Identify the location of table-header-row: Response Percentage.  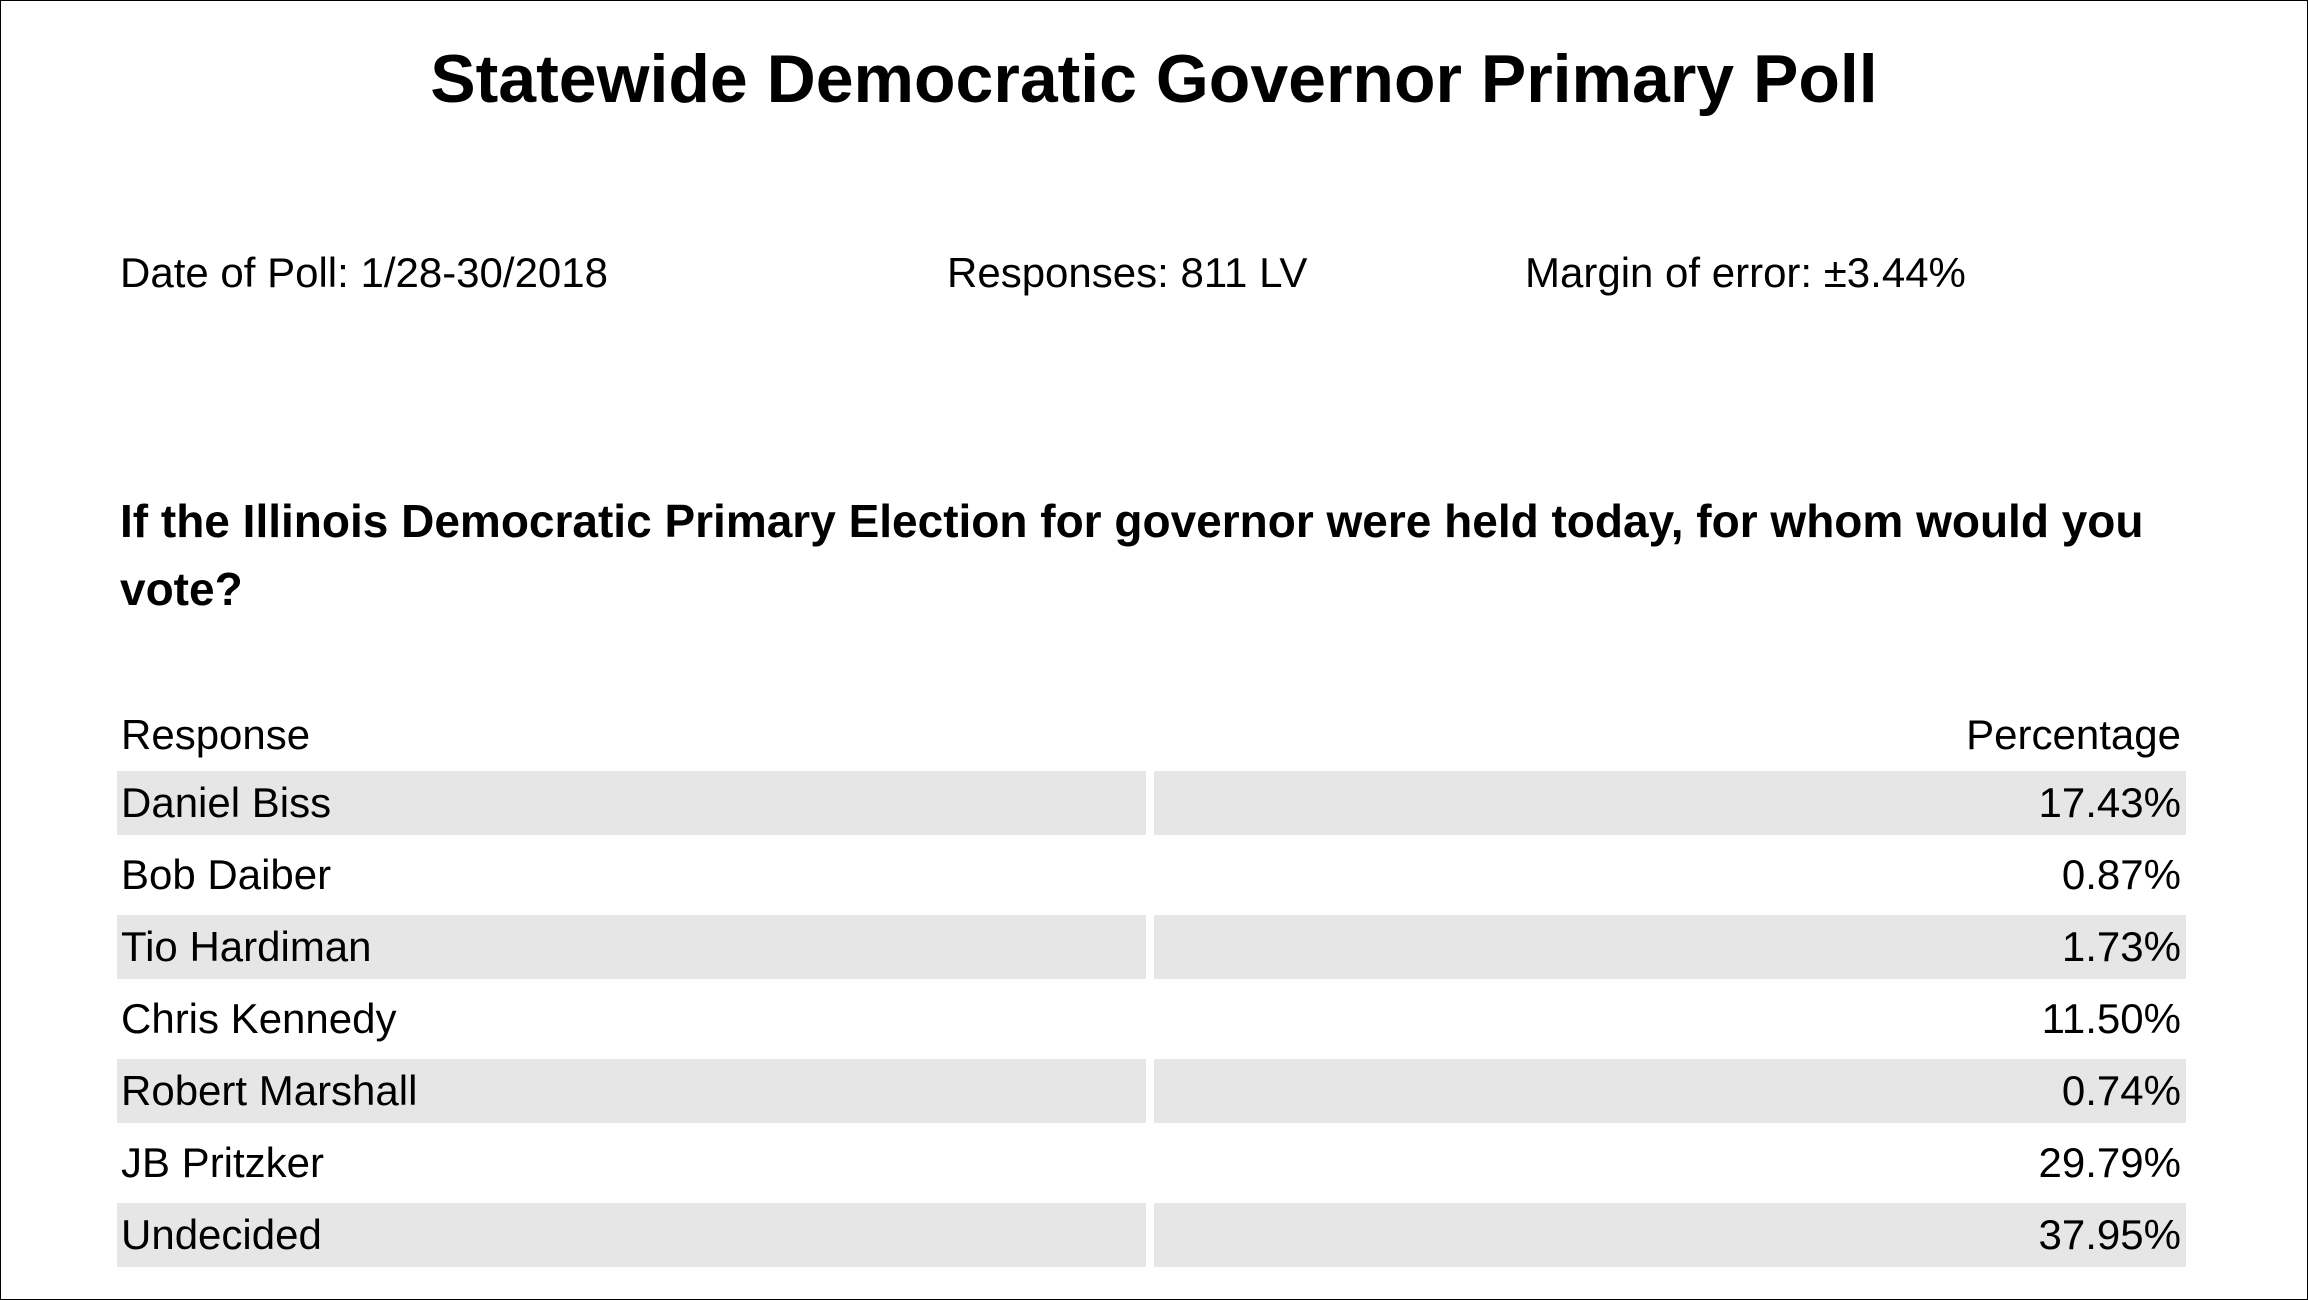
(1151, 735).